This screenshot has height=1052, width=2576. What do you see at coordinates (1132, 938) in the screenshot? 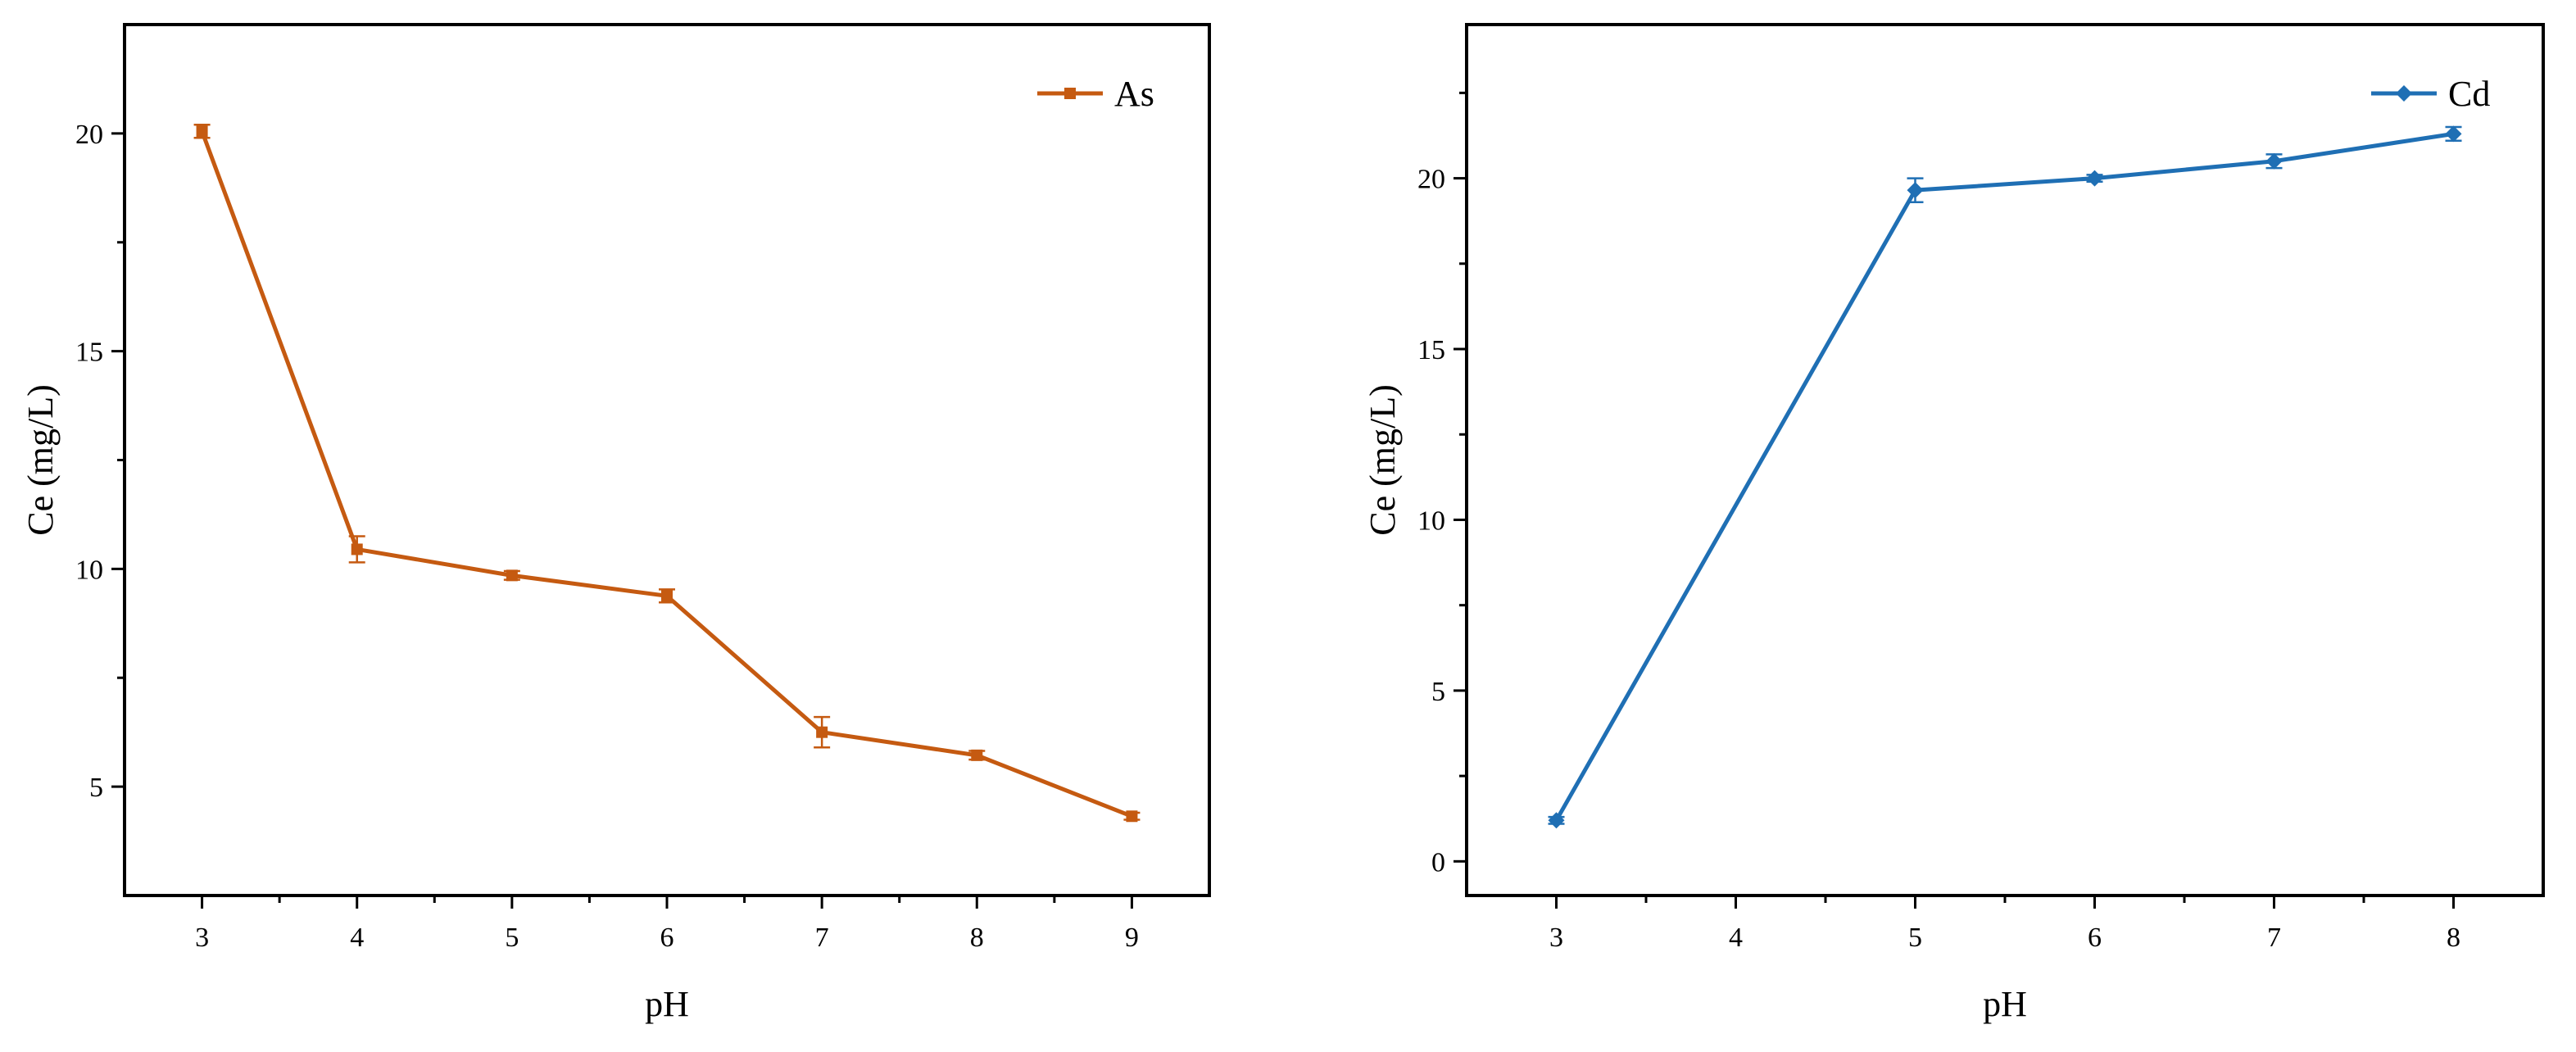
I see `x-tick-label: 9` at bounding box center [1132, 938].